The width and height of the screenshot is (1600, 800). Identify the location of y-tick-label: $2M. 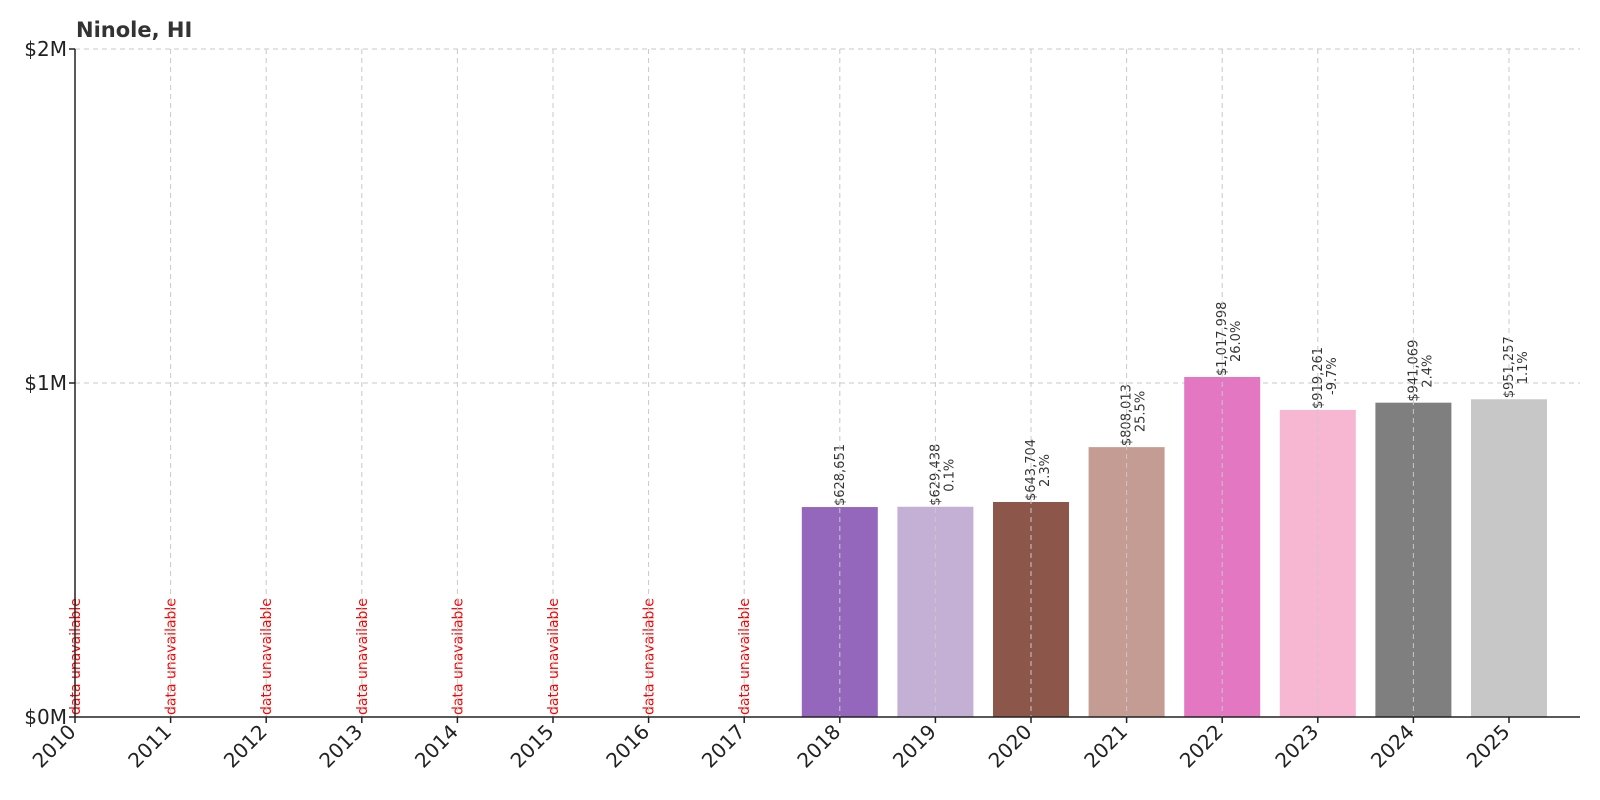
(45, 49).